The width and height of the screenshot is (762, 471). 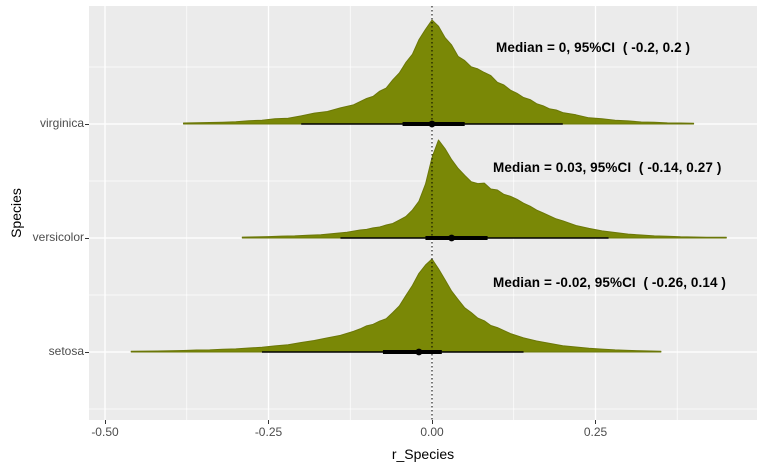 What do you see at coordinates (607, 167) in the screenshot?
I see `annotation-versicolor: Median = 0.03, 95%CI ( -0.14, 0.27 )` at bounding box center [607, 167].